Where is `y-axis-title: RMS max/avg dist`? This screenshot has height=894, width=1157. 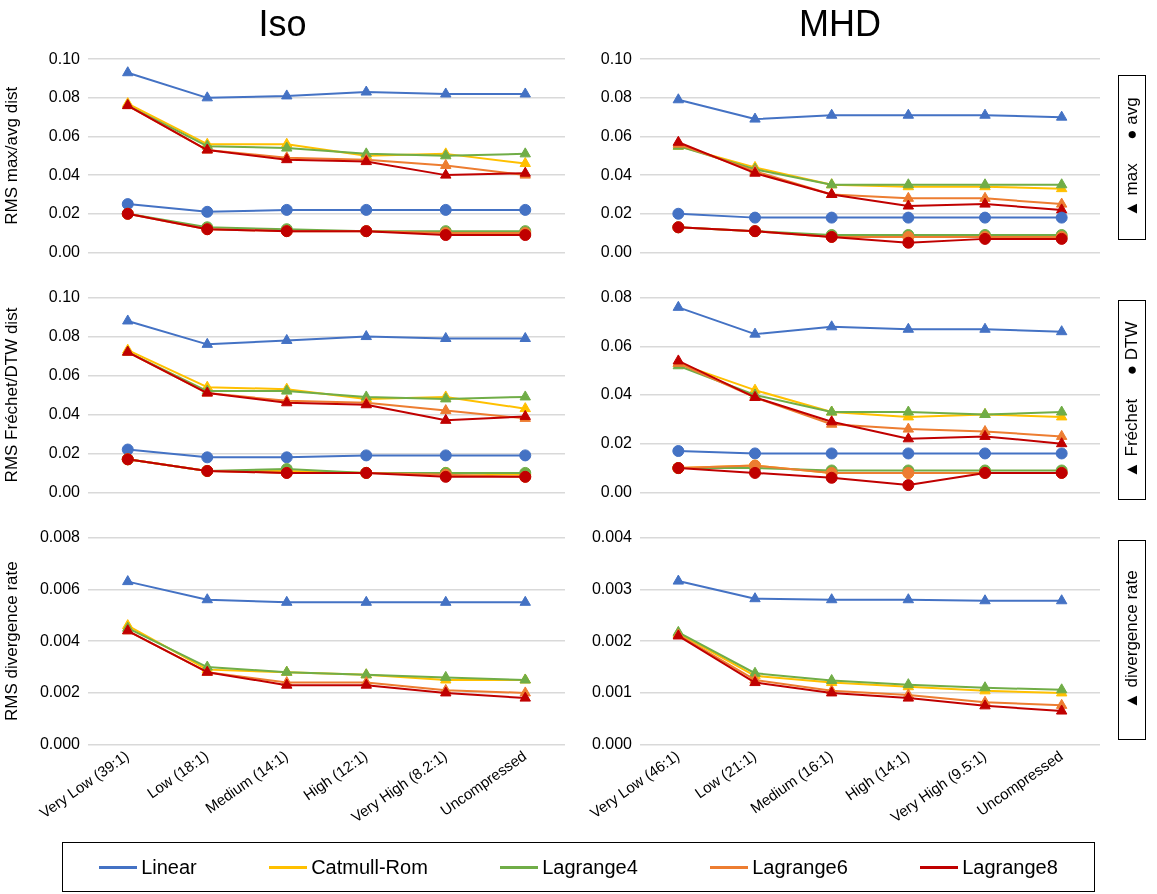 y-axis-title: RMS max/avg dist is located at coordinates (11, 155).